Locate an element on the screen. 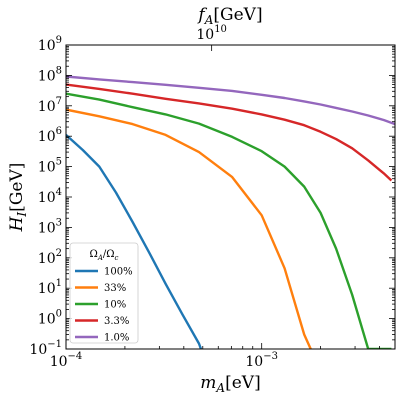  y-axis-label-sub: I is located at coordinates (22, 215).